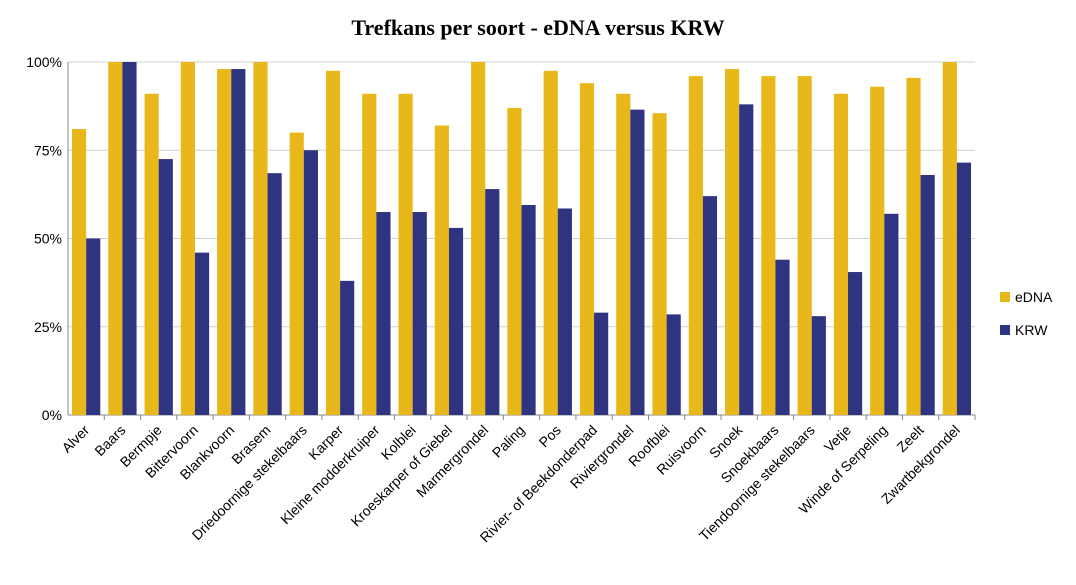  What do you see at coordinates (75, 439) in the screenshot?
I see `x-tick-label: Alver` at bounding box center [75, 439].